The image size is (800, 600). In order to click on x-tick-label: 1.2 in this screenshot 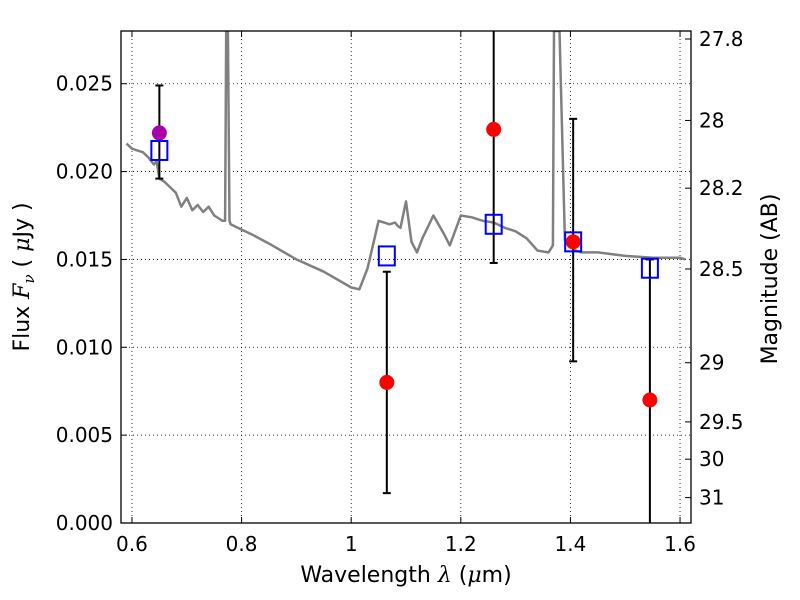, I will do `click(461, 544)`.